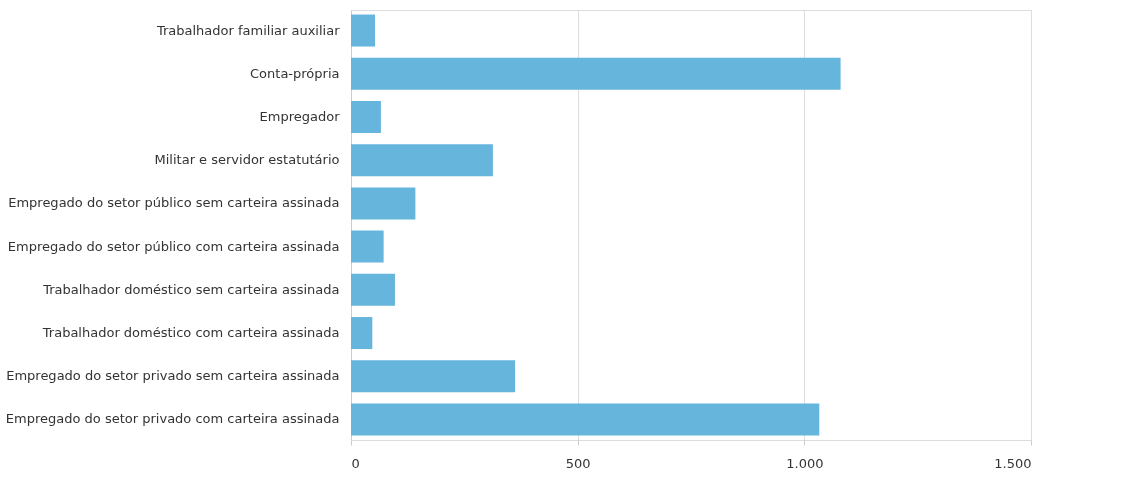  I want to click on x-tick-label: 1.000, so click(805, 463).